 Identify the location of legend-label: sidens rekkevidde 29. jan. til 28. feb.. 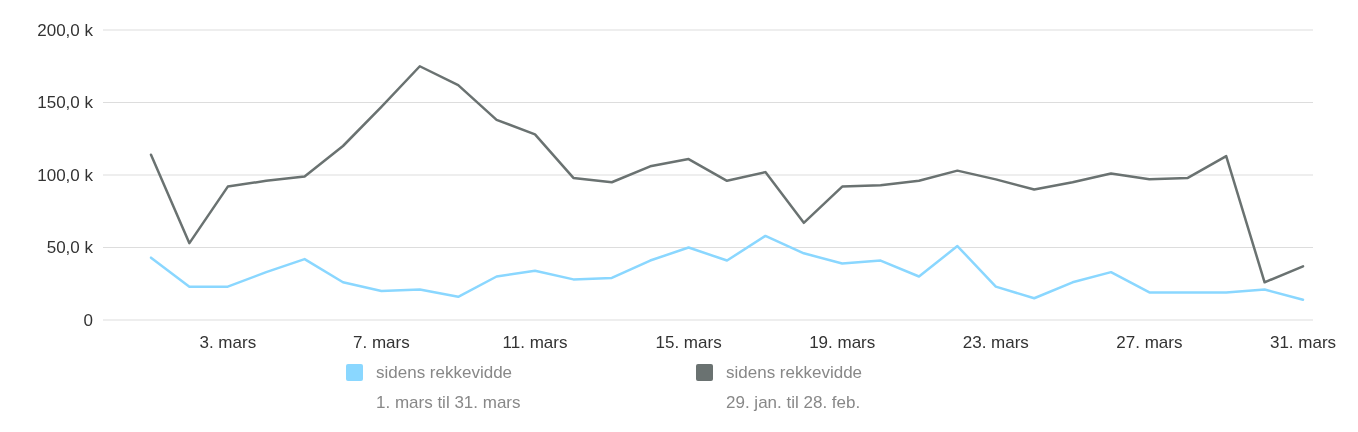
(794, 387).